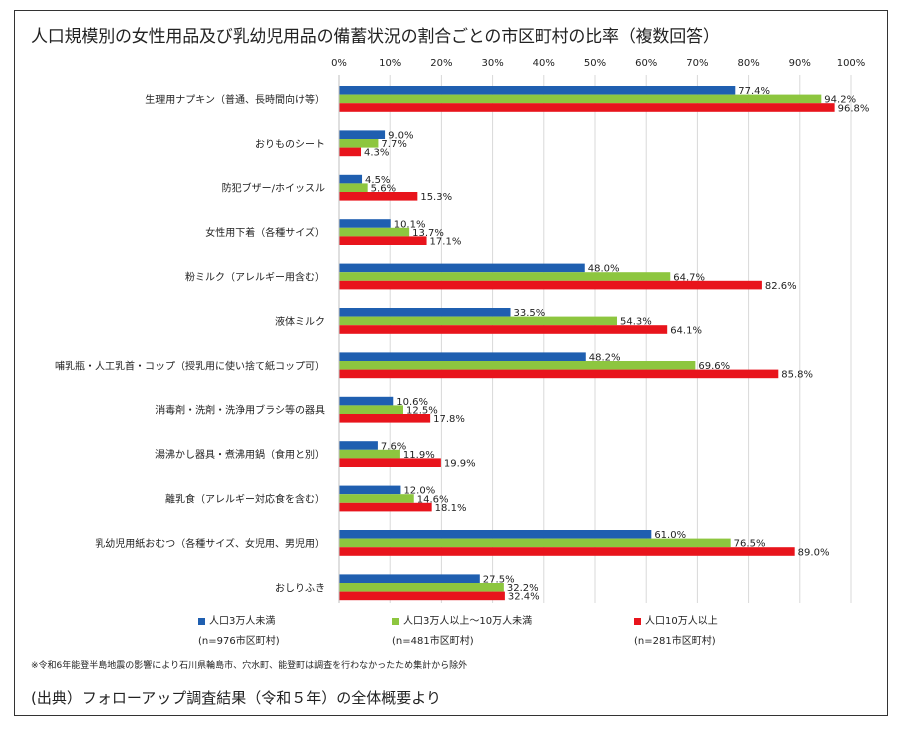 The width and height of the screenshot is (903, 732). Describe the element at coordinates (433, 641) in the screenshot. I see `legend-n-medium: (n=481市区町村)` at that location.